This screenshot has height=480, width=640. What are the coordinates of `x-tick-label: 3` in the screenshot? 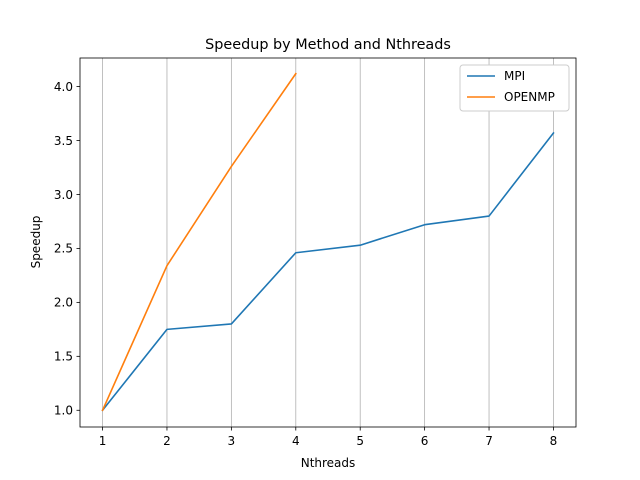 It's located at (232, 441).